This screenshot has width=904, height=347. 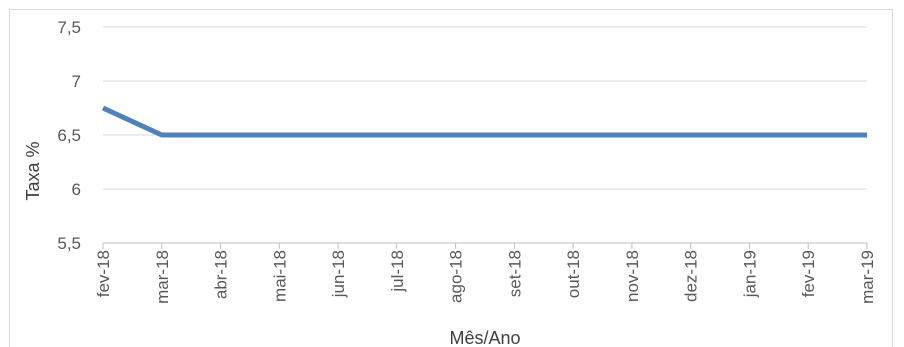 What do you see at coordinates (573, 274) in the screenshot?
I see `x-tick-label: out-18` at bounding box center [573, 274].